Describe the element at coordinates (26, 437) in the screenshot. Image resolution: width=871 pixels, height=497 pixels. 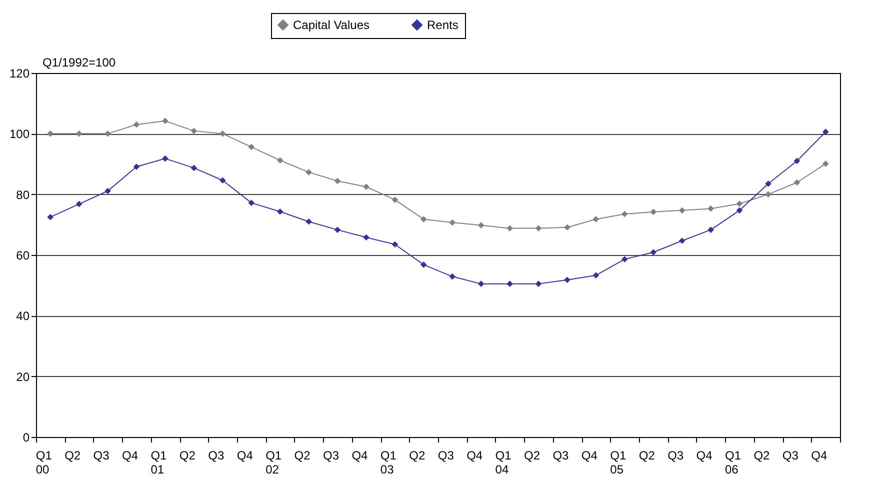
I see `y-tick-label: 0` at that location.